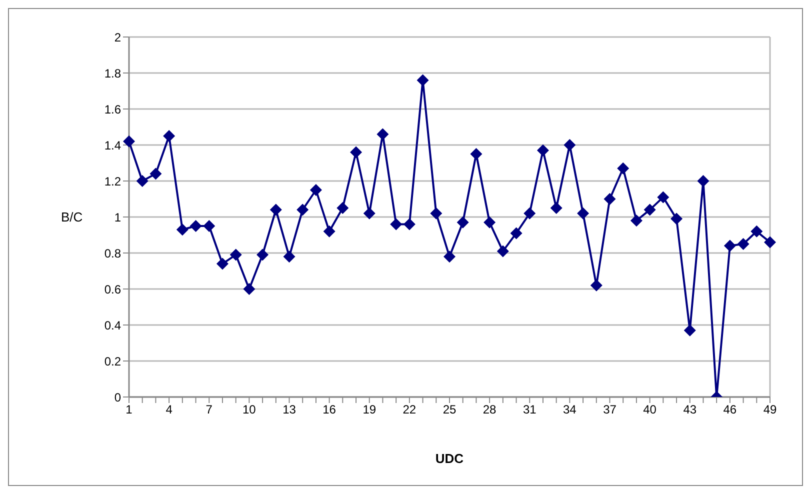 The image size is (811, 494). What do you see at coordinates (169, 409) in the screenshot?
I see `x-tick-label: 4` at bounding box center [169, 409].